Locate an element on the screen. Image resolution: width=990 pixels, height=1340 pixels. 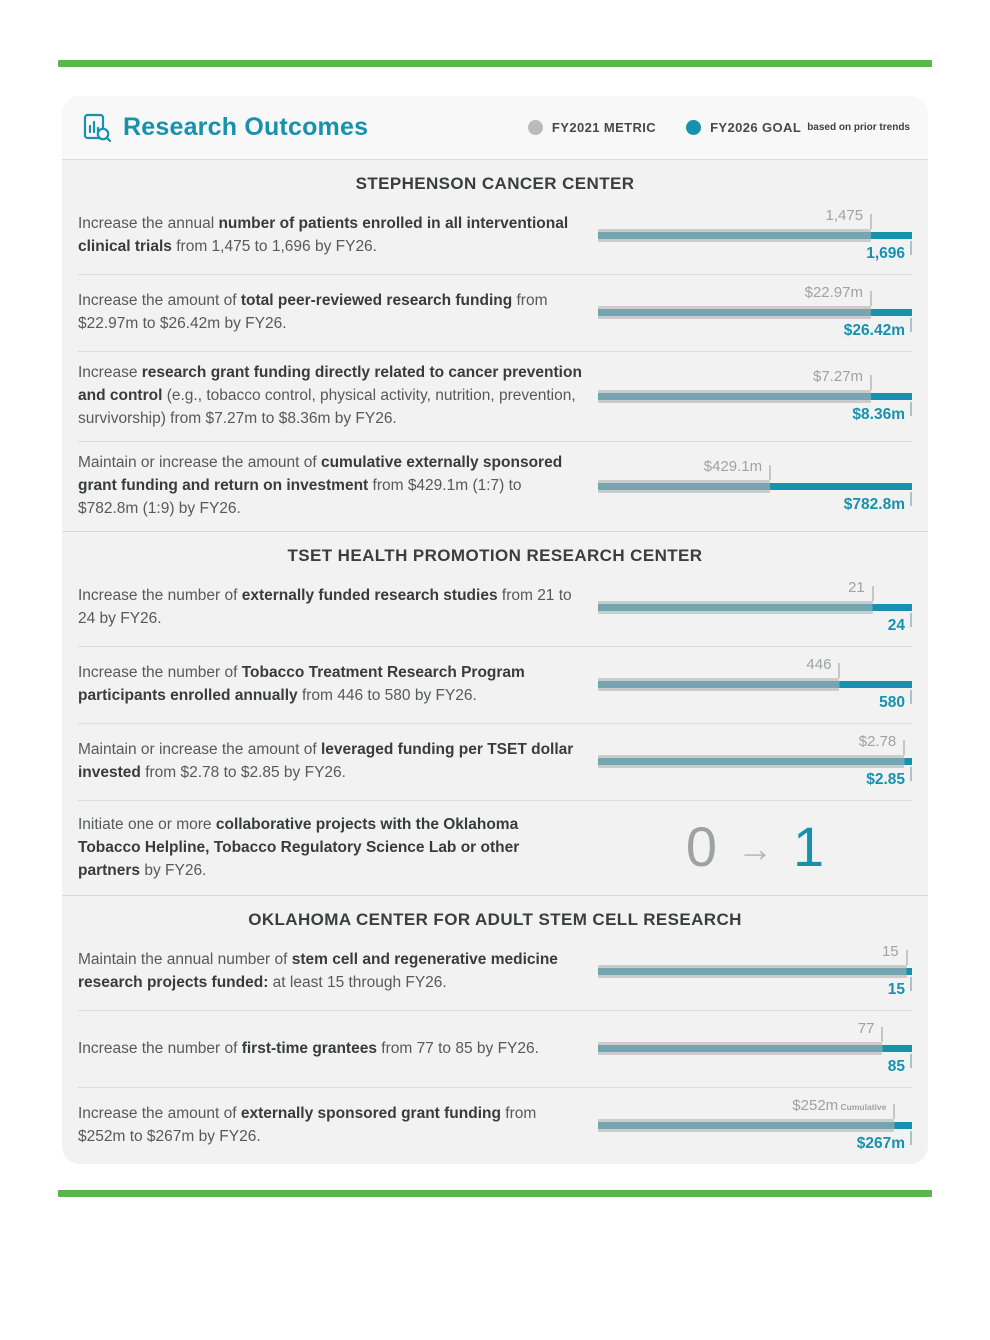
fy2021-value-label: $252m Cumulative is located at coordinates (839, 1105).